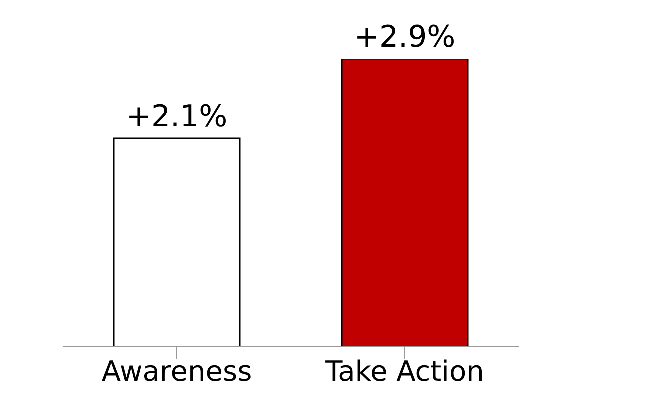  Describe the element at coordinates (177, 116) in the screenshot. I see `data-label: +2.1%` at that location.